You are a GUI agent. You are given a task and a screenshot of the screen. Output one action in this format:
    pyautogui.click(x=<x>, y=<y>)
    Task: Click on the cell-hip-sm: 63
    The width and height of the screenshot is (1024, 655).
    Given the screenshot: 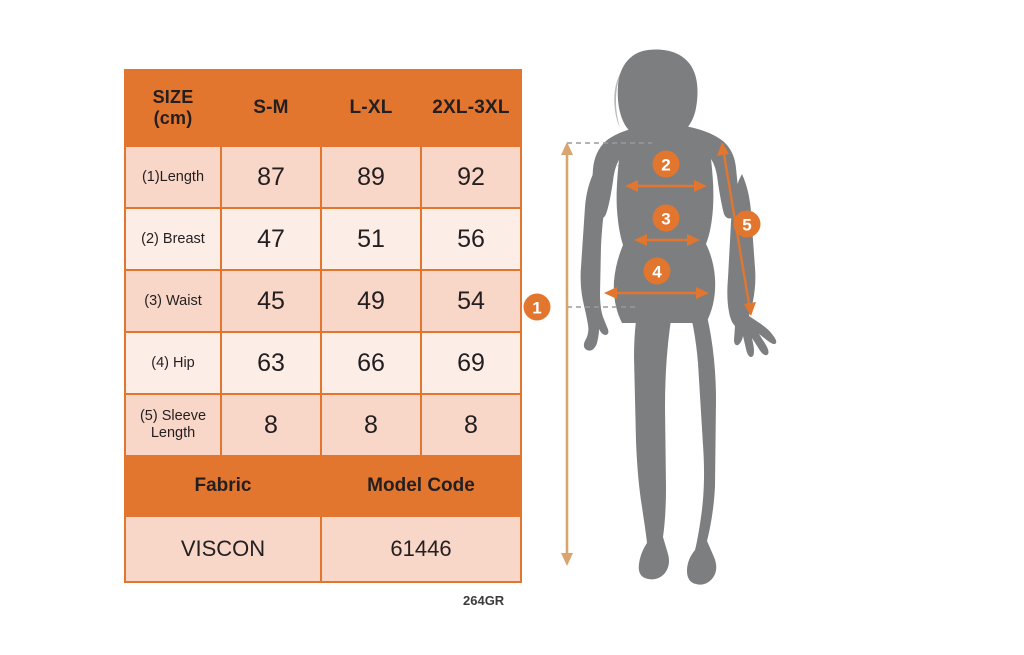 What is the action you would take?
    pyautogui.click(x=271, y=363)
    